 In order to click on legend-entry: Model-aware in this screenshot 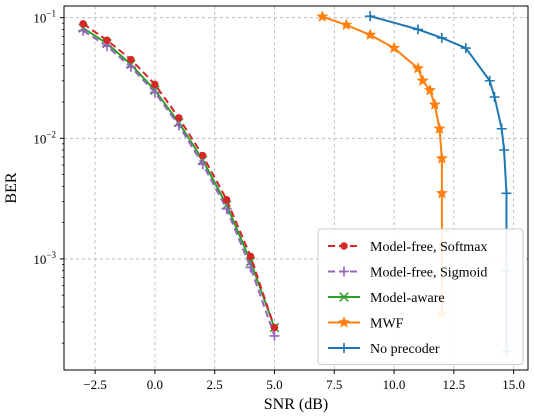, I will do `click(386, 298)`.